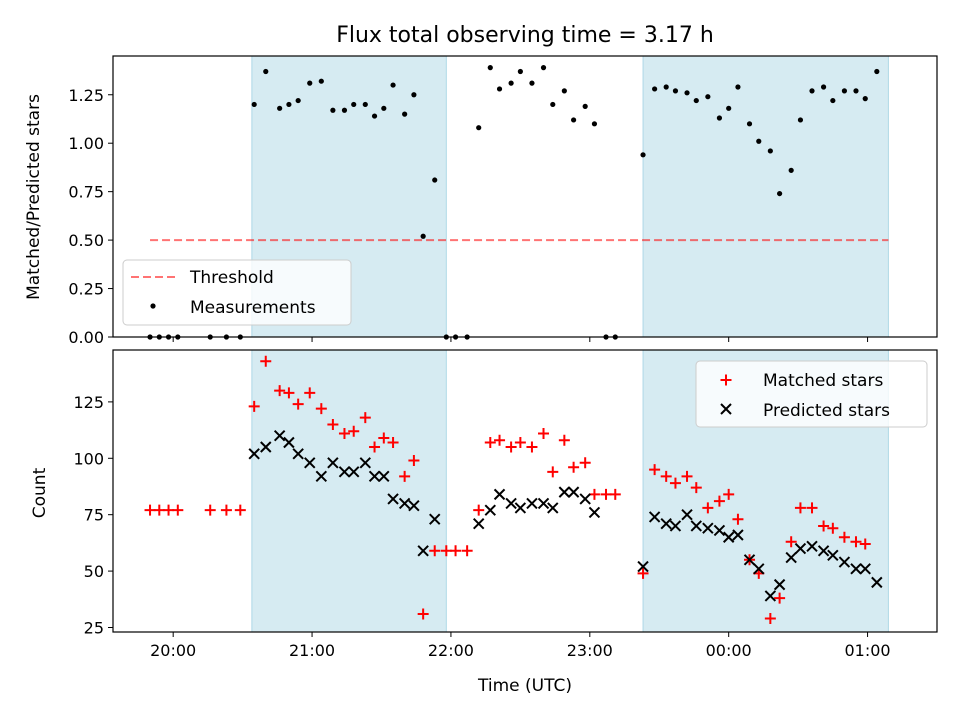 This screenshot has width=960, height=720. What do you see at coordinates (40, 492) in the screenshot?
I see `bottom-y-axis-label: Count` at bounding box center [40, 492].